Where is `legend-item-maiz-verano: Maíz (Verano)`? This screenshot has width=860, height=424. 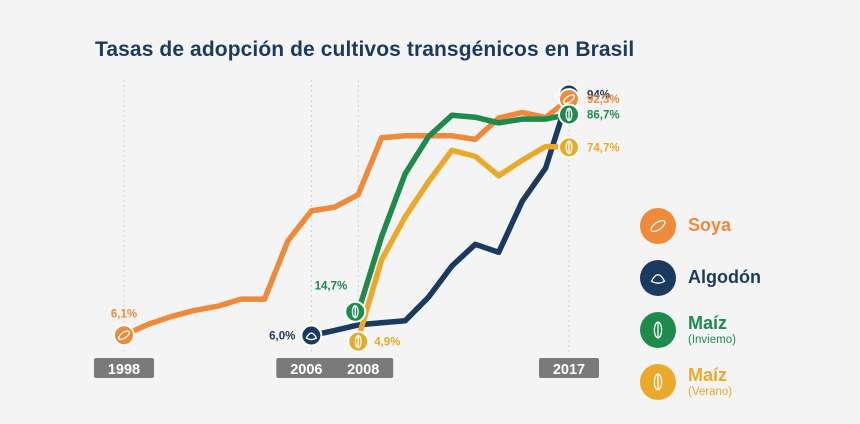 legend-item-maiz-verano: Maíz (Verano) is located at coordinates (740, 381).